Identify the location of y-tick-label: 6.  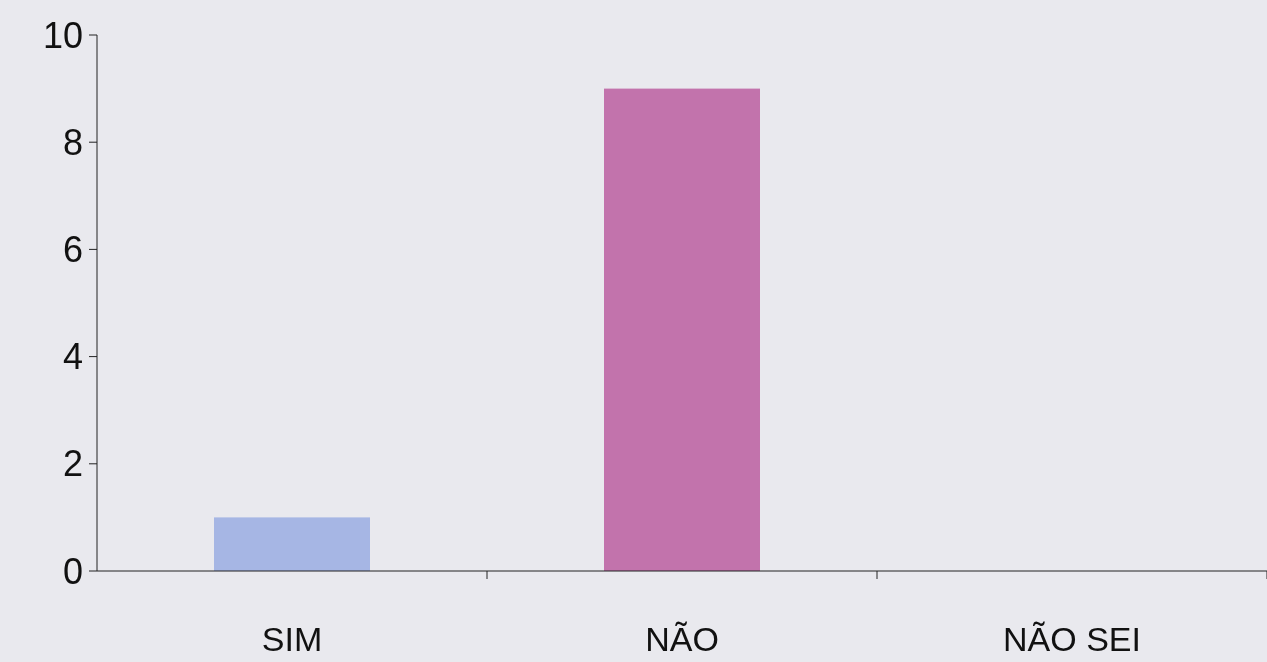
(72, 249).